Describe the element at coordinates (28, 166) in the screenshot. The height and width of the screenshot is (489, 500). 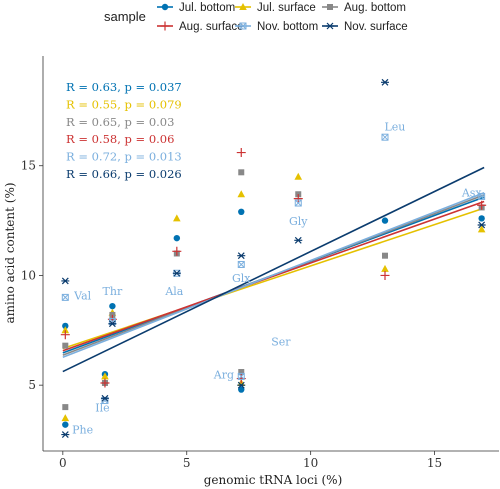
I see `y-tick-label: 15` at that location.